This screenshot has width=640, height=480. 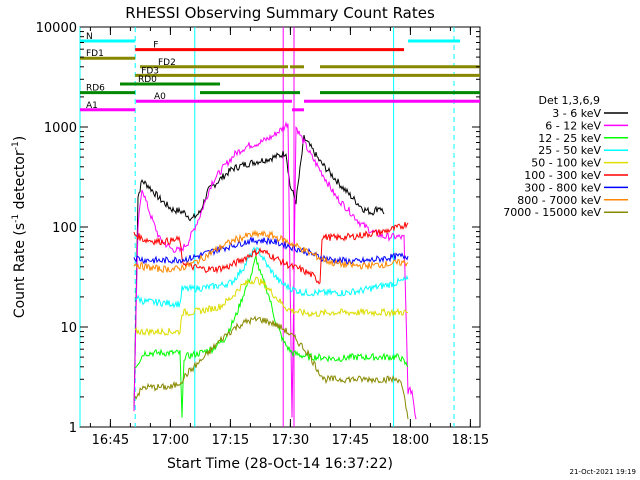 I want to click on flag-label: RD0, so click(x=147, y=80).